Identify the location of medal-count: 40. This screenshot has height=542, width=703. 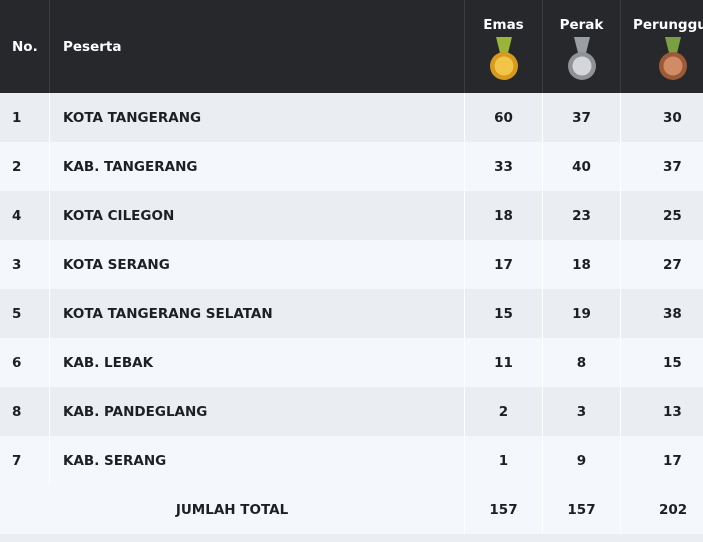
(582, 166).